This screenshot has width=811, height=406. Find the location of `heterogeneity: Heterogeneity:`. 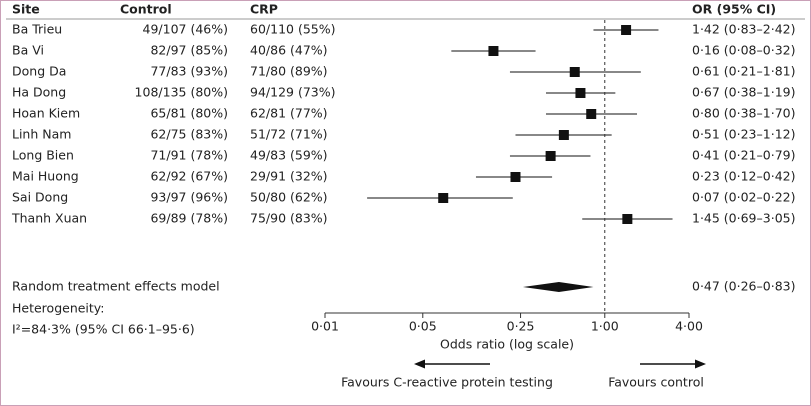

heterogeneity: Heterogeneity: is located at coordinates (58, 308).